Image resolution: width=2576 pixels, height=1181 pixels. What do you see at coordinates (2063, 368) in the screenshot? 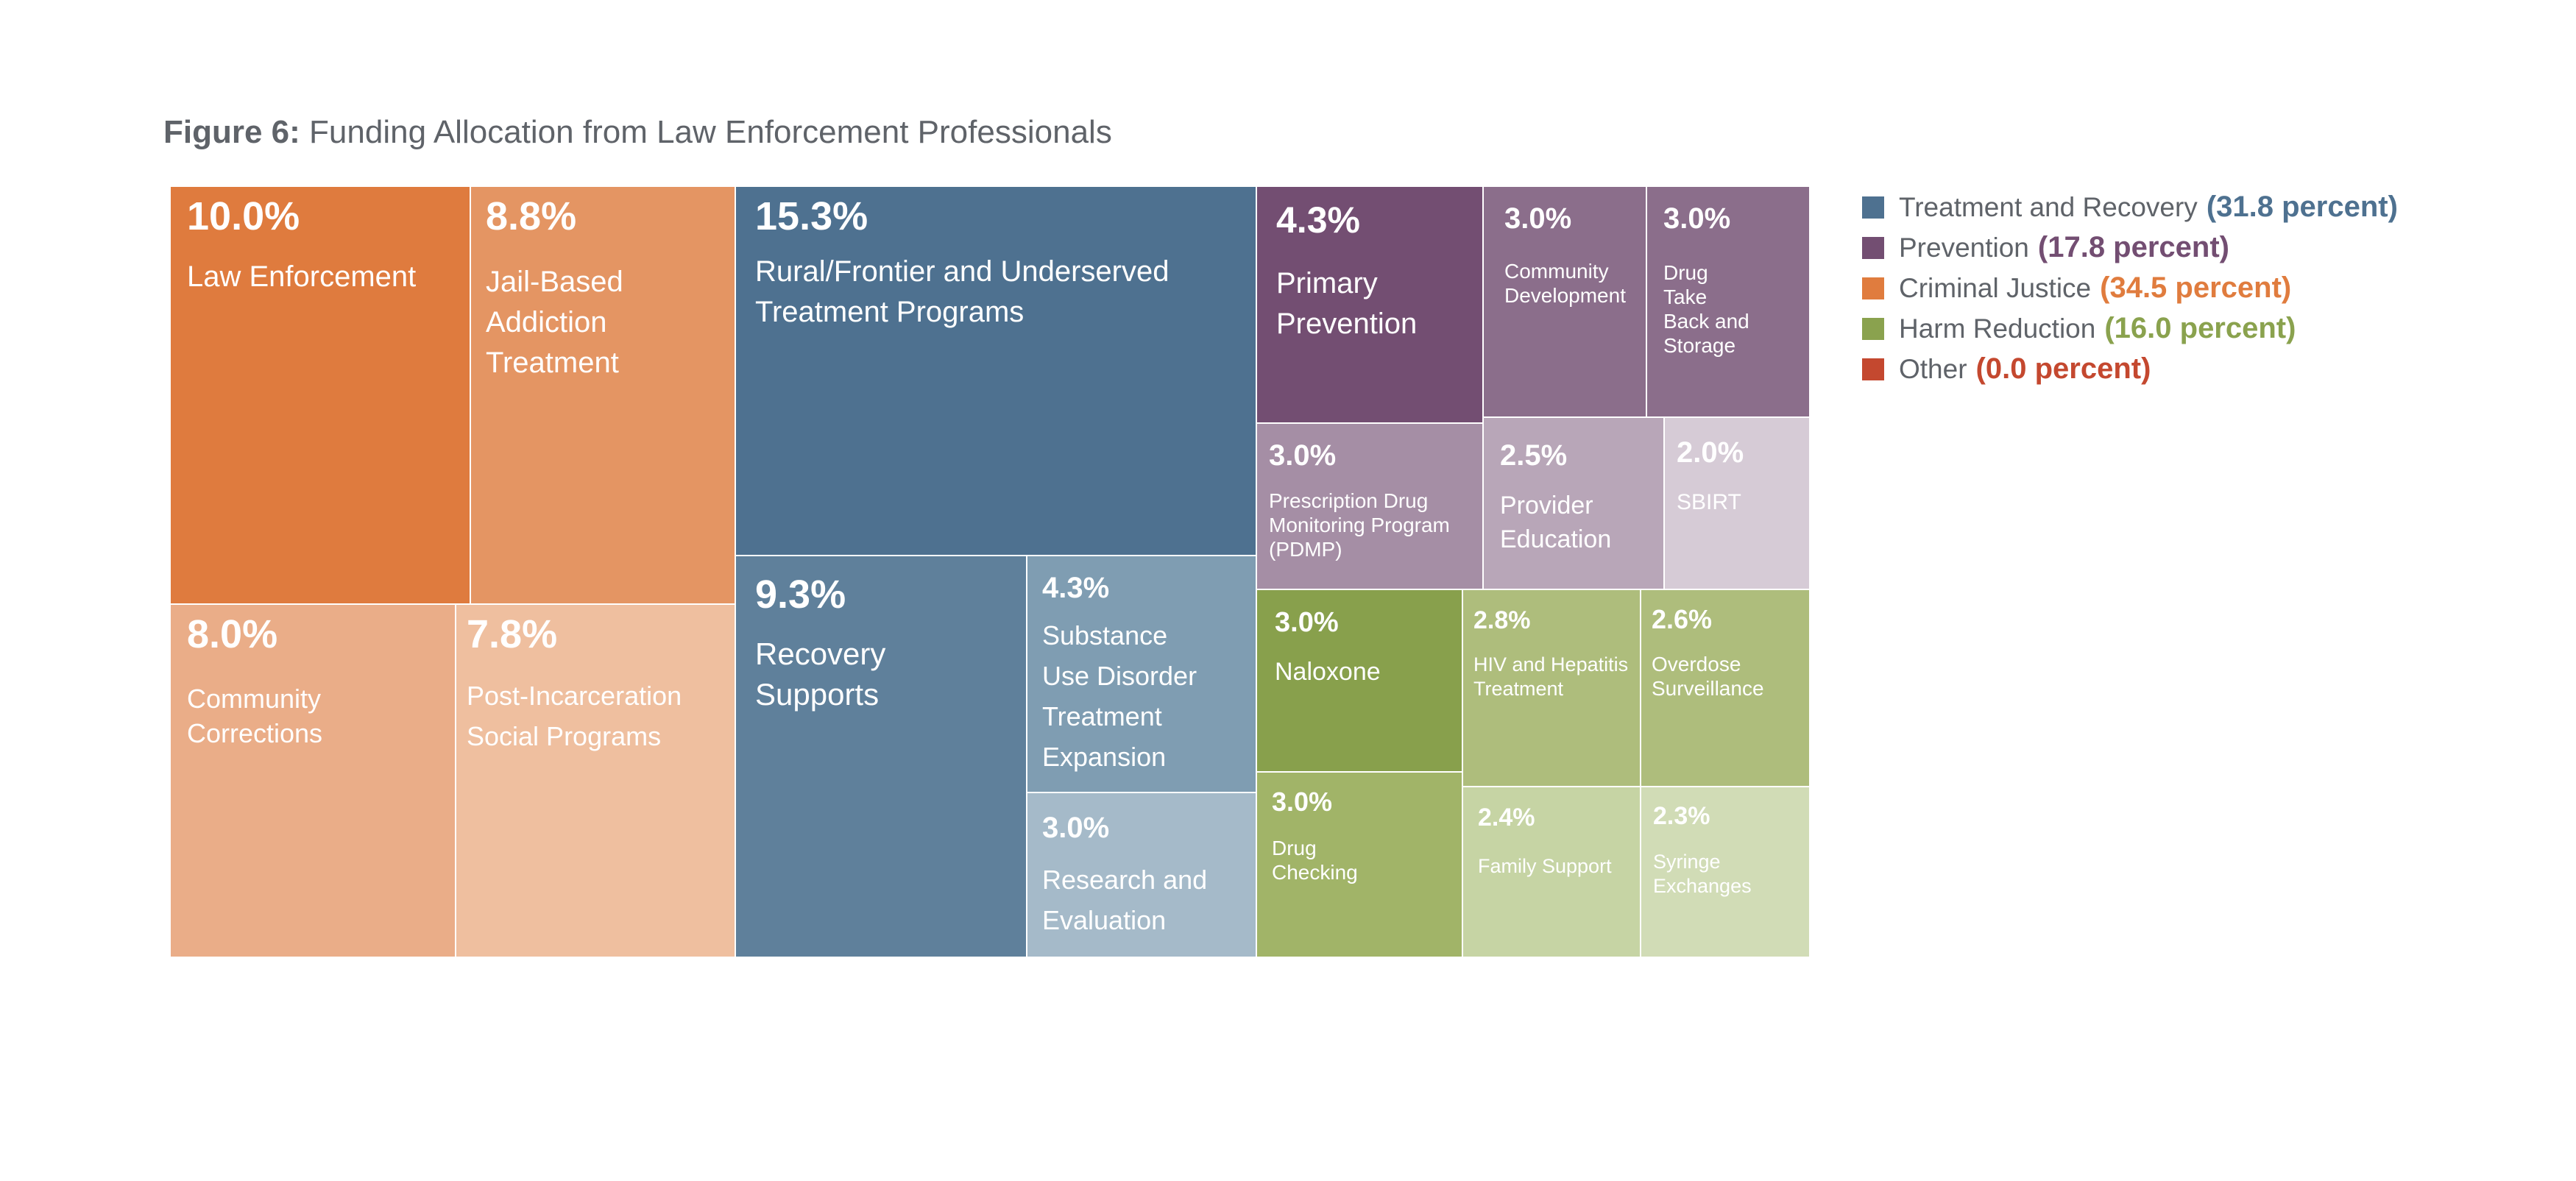
I see `legend-value: (0.0 percent)` at bounding box center [2063, 368].